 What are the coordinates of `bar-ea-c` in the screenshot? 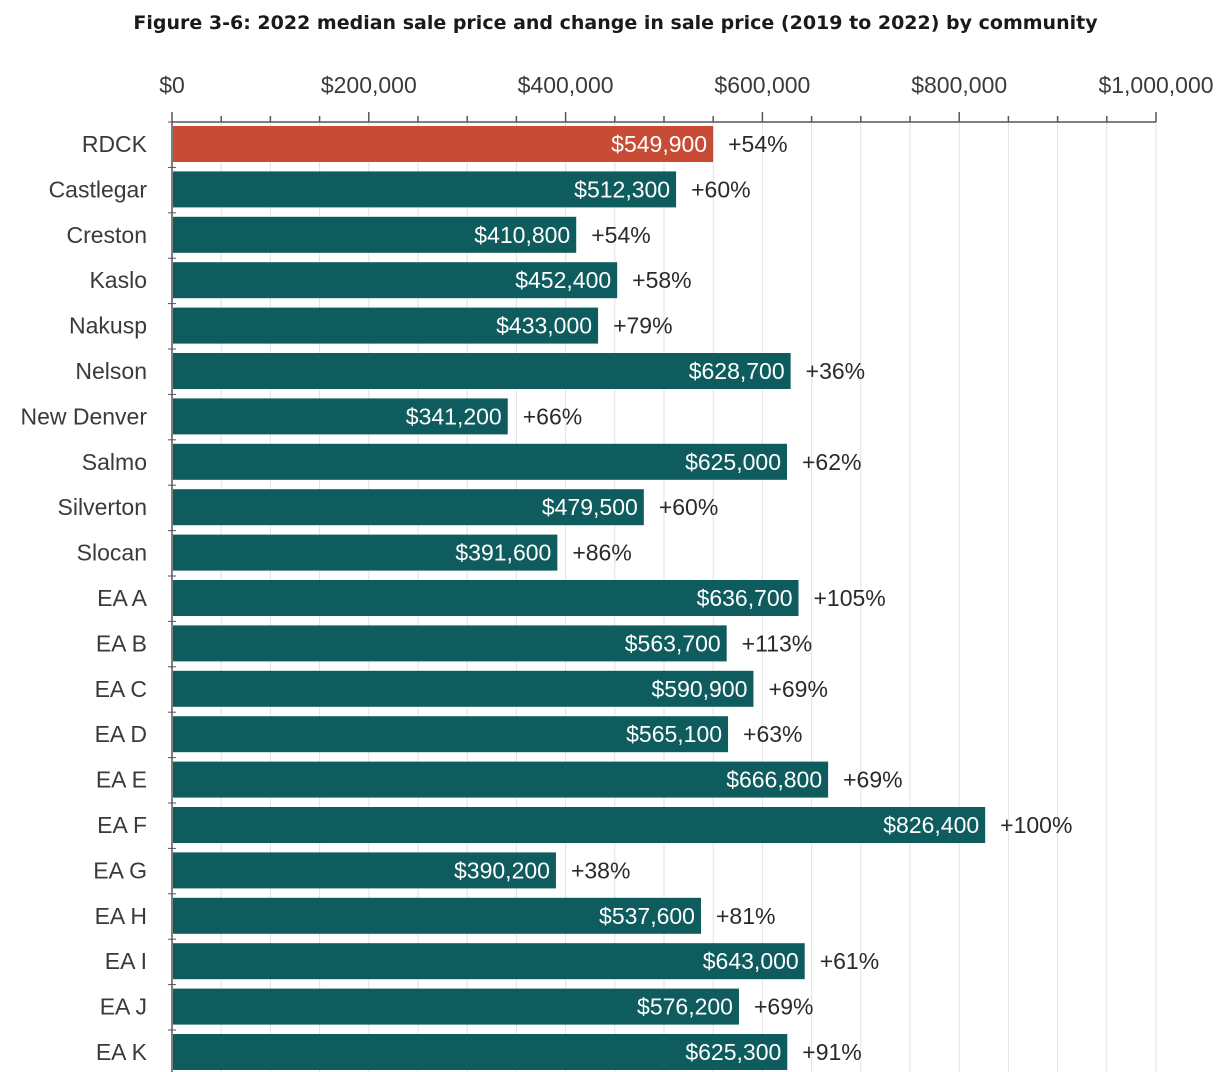 It's located at (463, 688).